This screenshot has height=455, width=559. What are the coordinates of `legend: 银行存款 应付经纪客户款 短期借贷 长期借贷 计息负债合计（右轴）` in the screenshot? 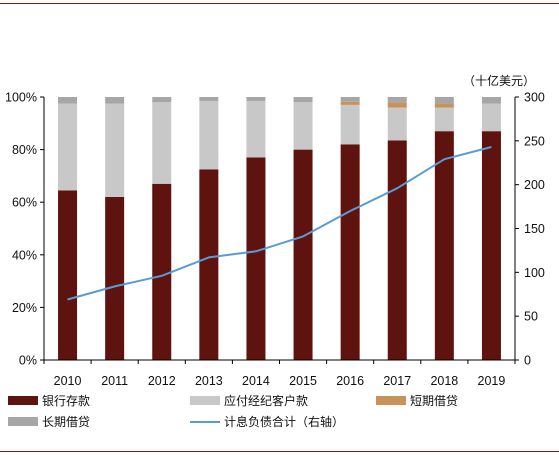 It's located at (279, 412).